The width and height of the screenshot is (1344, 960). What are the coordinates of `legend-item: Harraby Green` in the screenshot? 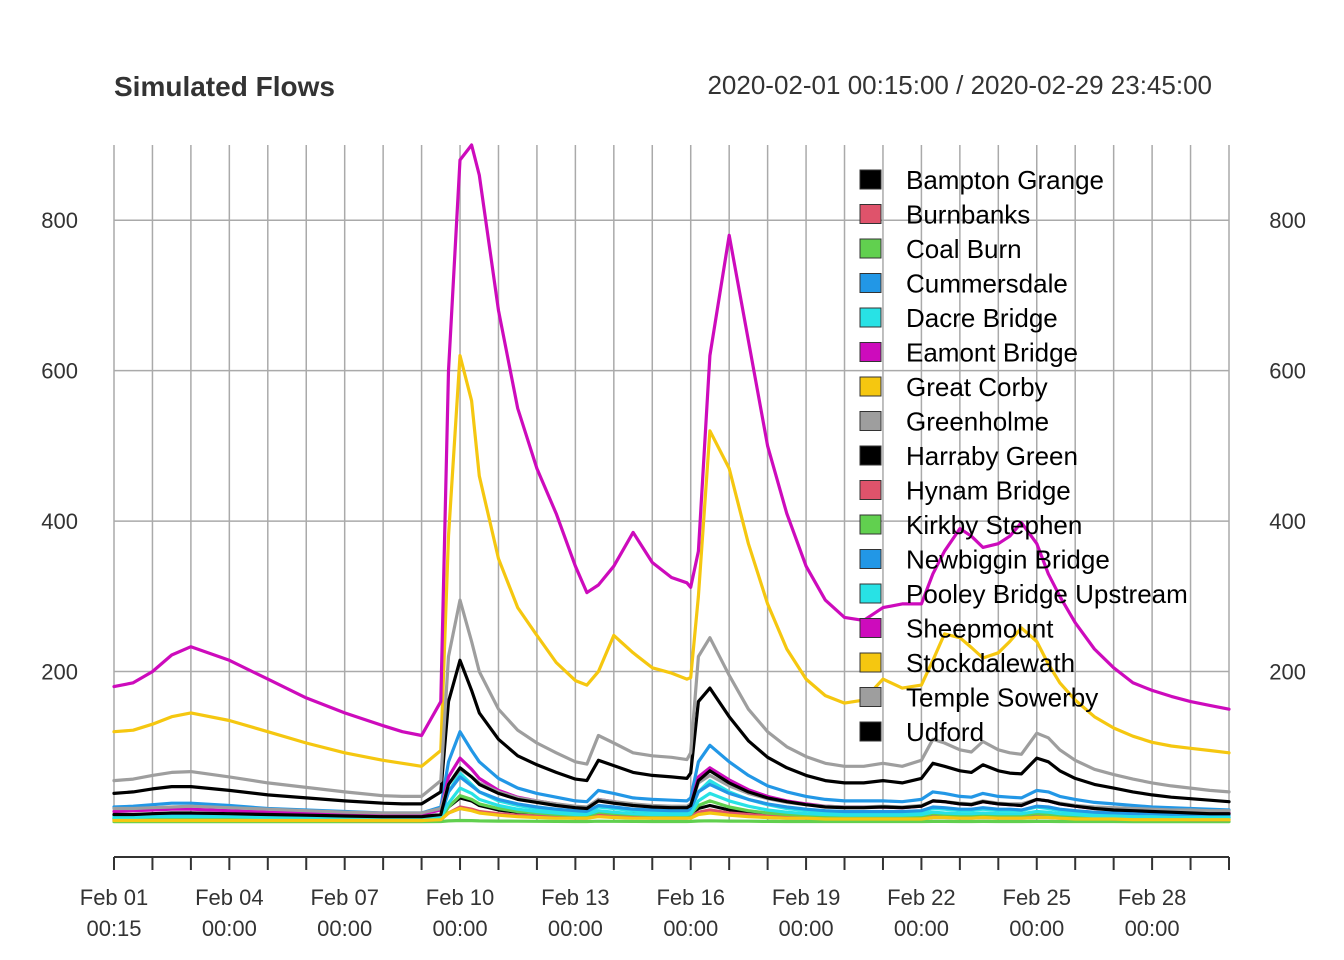 It's located at (968, 456).